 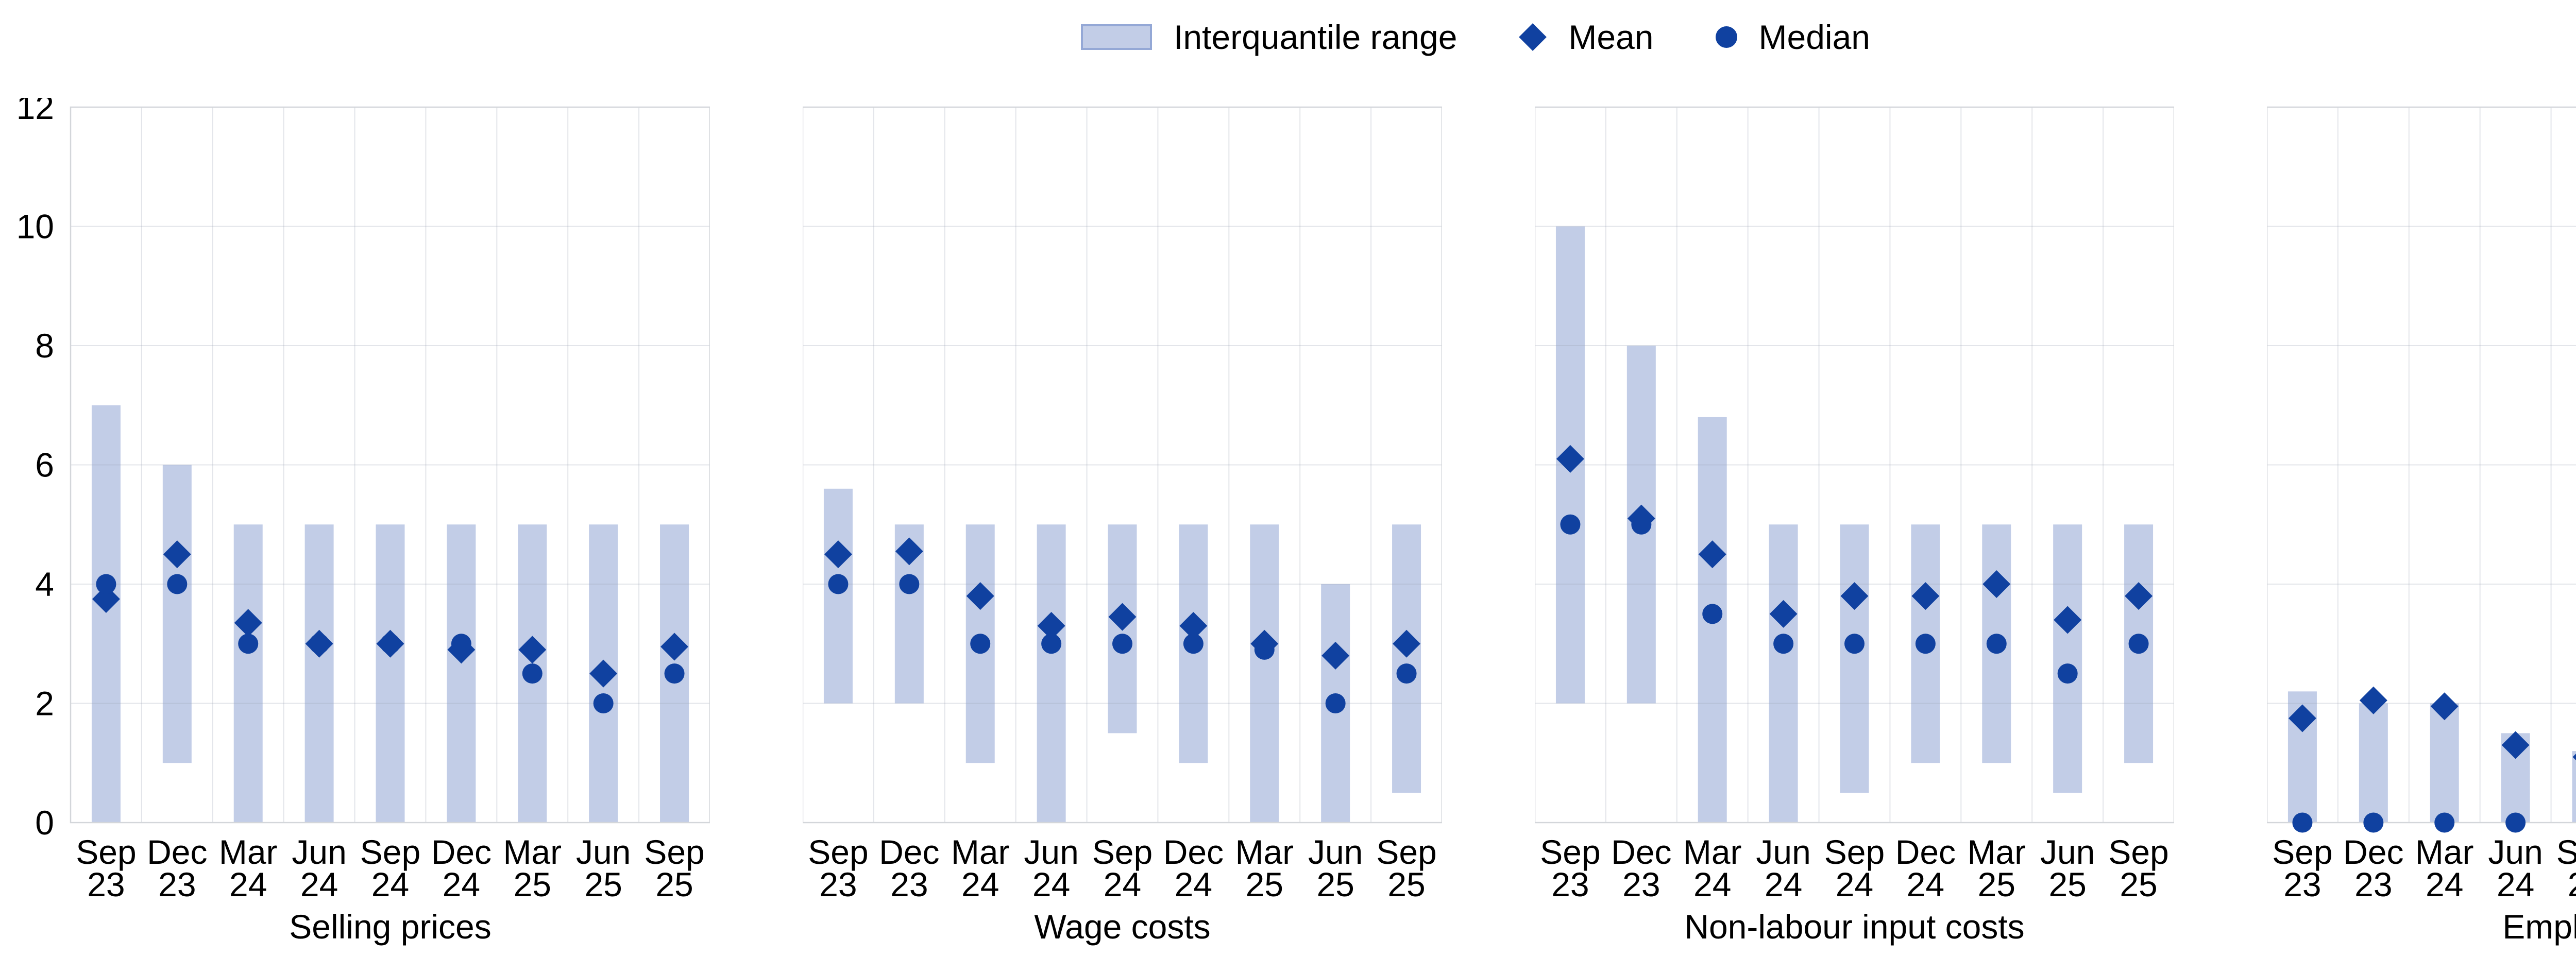 I want to click on median-circle-icon, so click(x=1726, y=37).